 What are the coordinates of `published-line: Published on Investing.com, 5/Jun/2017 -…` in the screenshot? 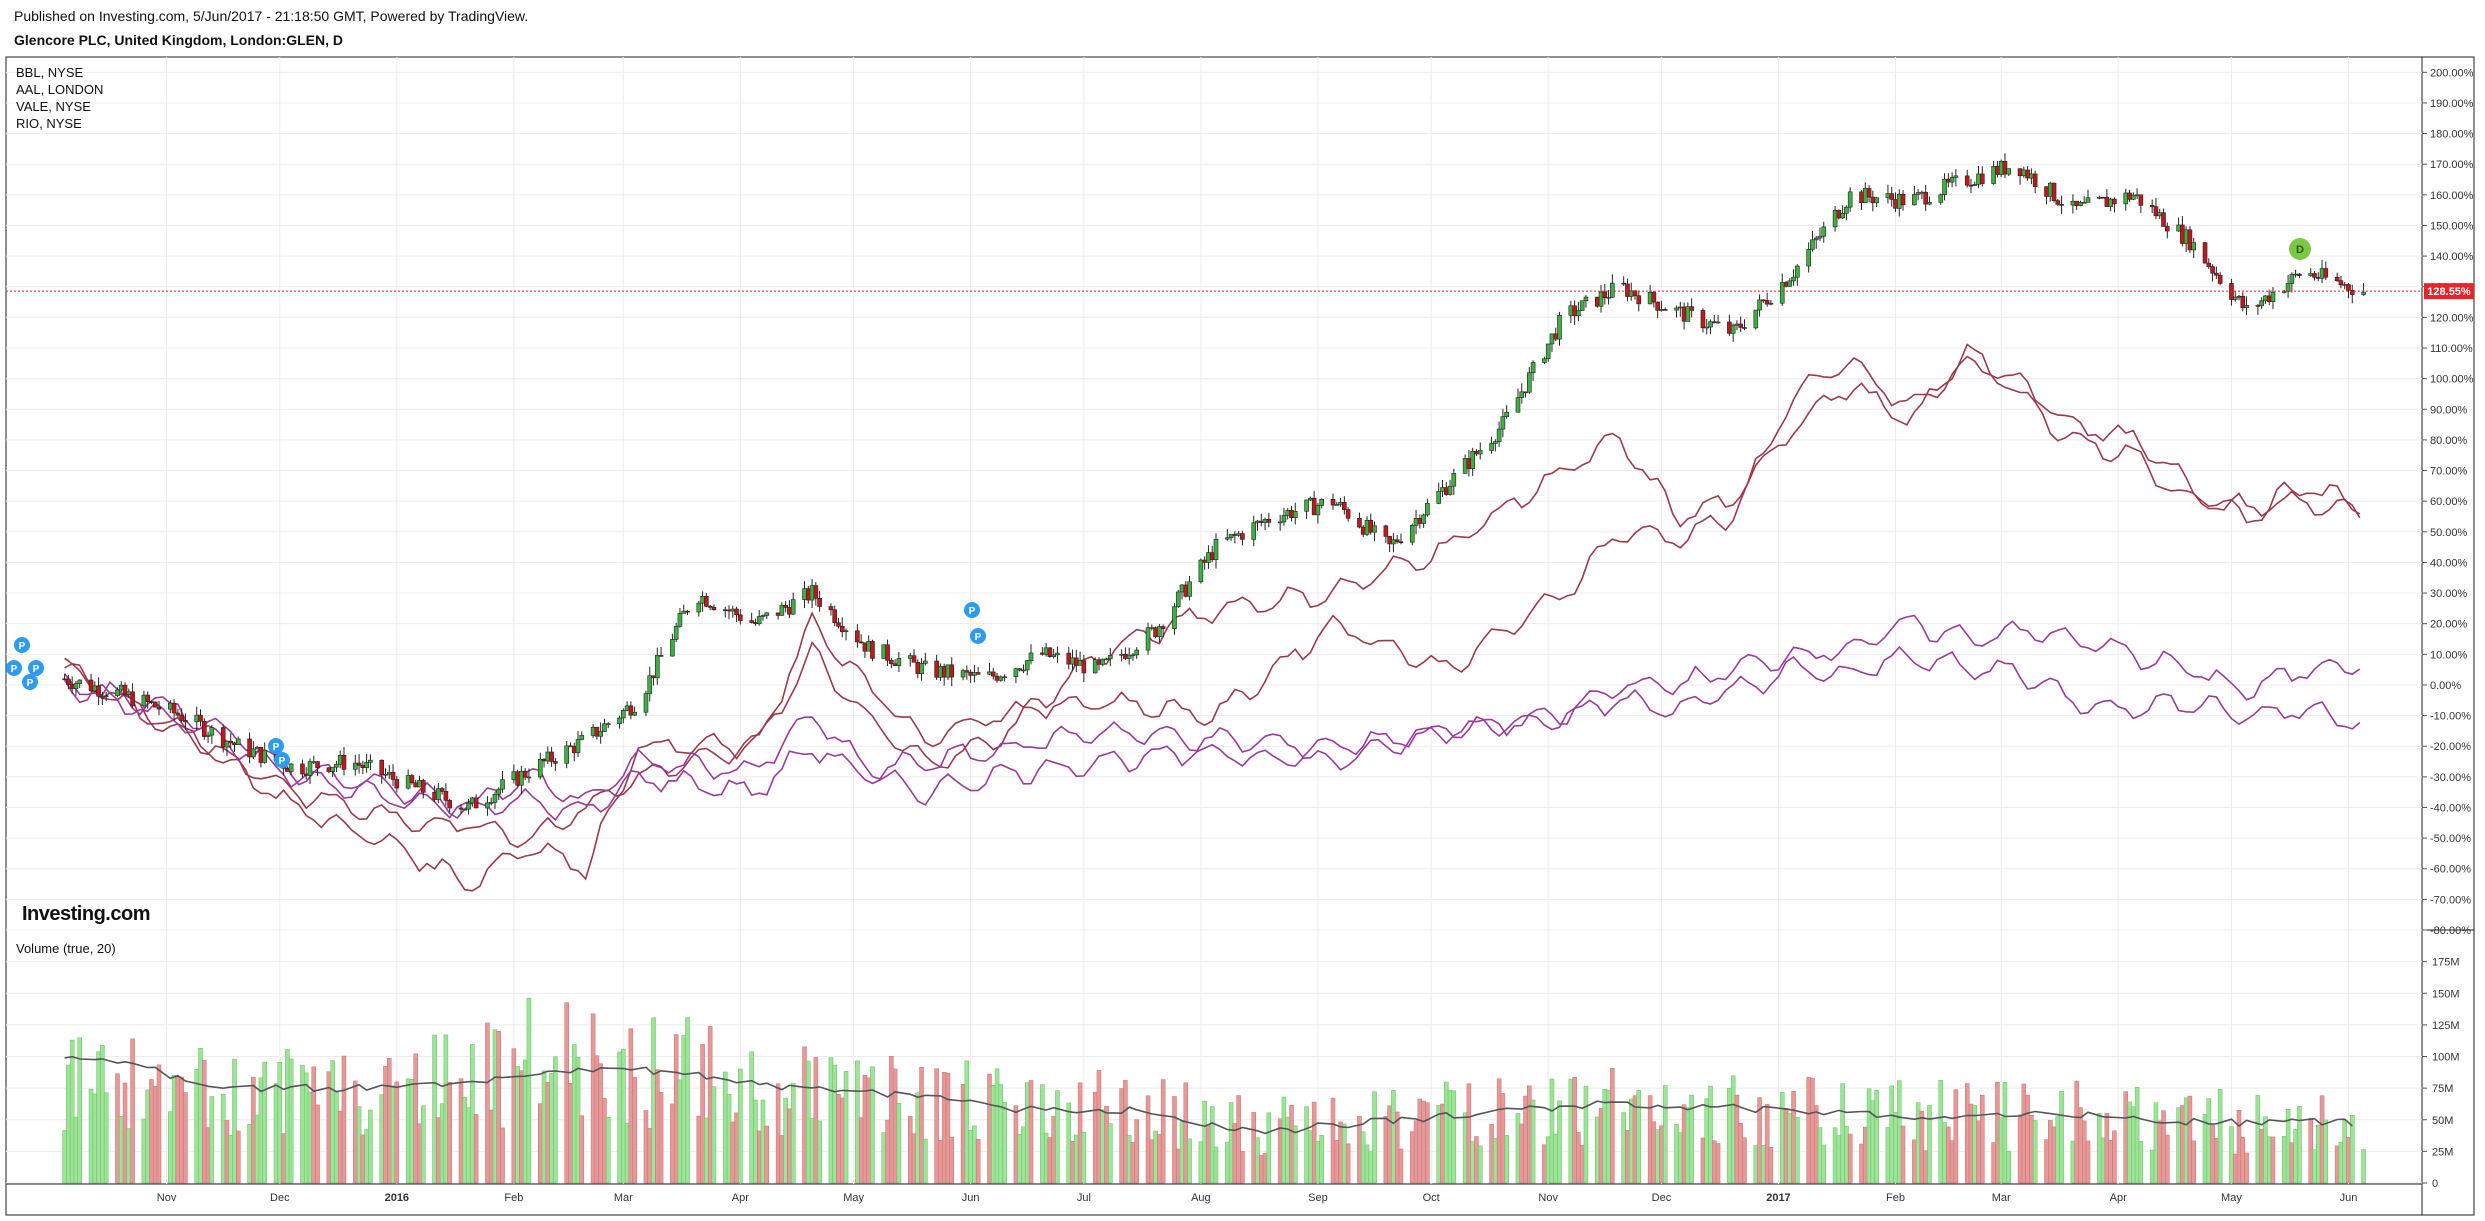 It's located at (271, 16).